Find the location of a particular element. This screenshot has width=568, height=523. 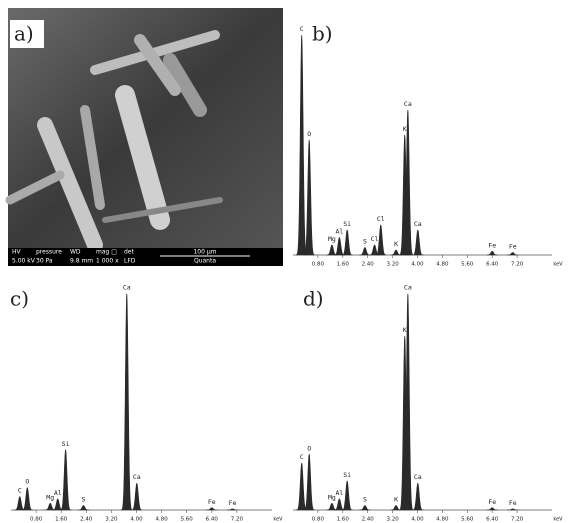

info-value: 1 000 x is located at coordinates (107, 261).